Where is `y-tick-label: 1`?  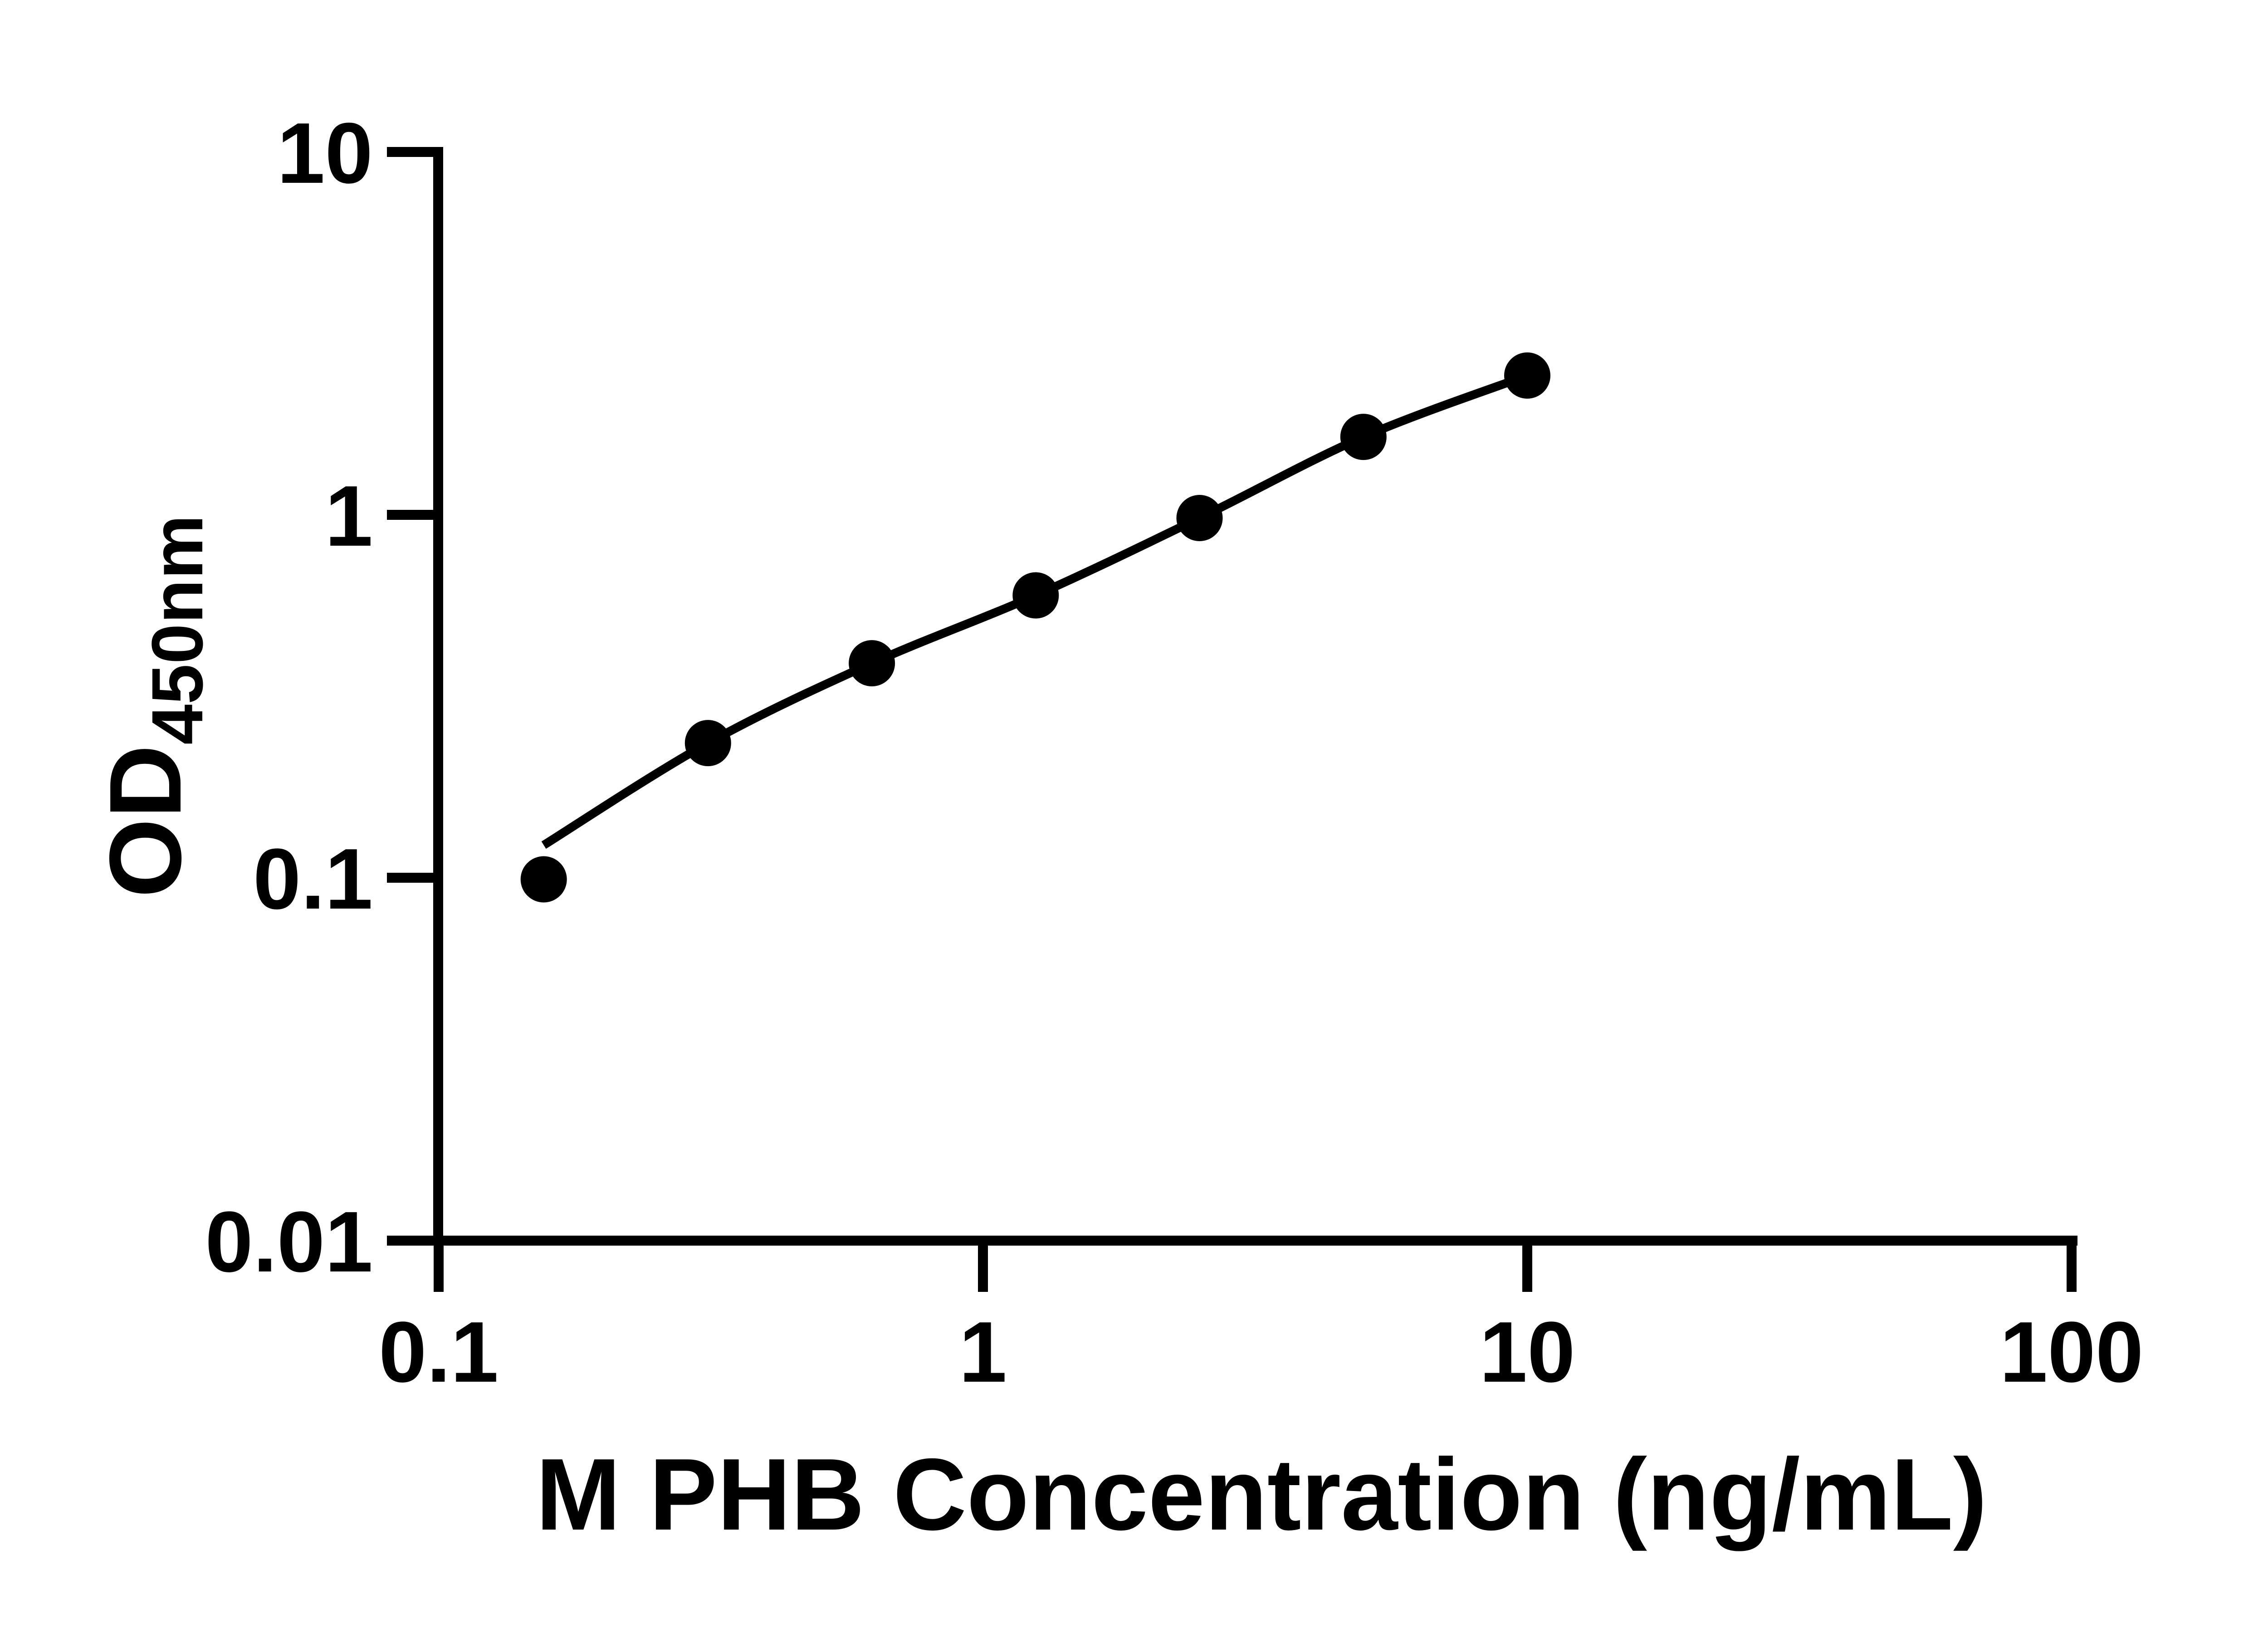 y-tick-label: 1 is located at coordinates (349, 516).